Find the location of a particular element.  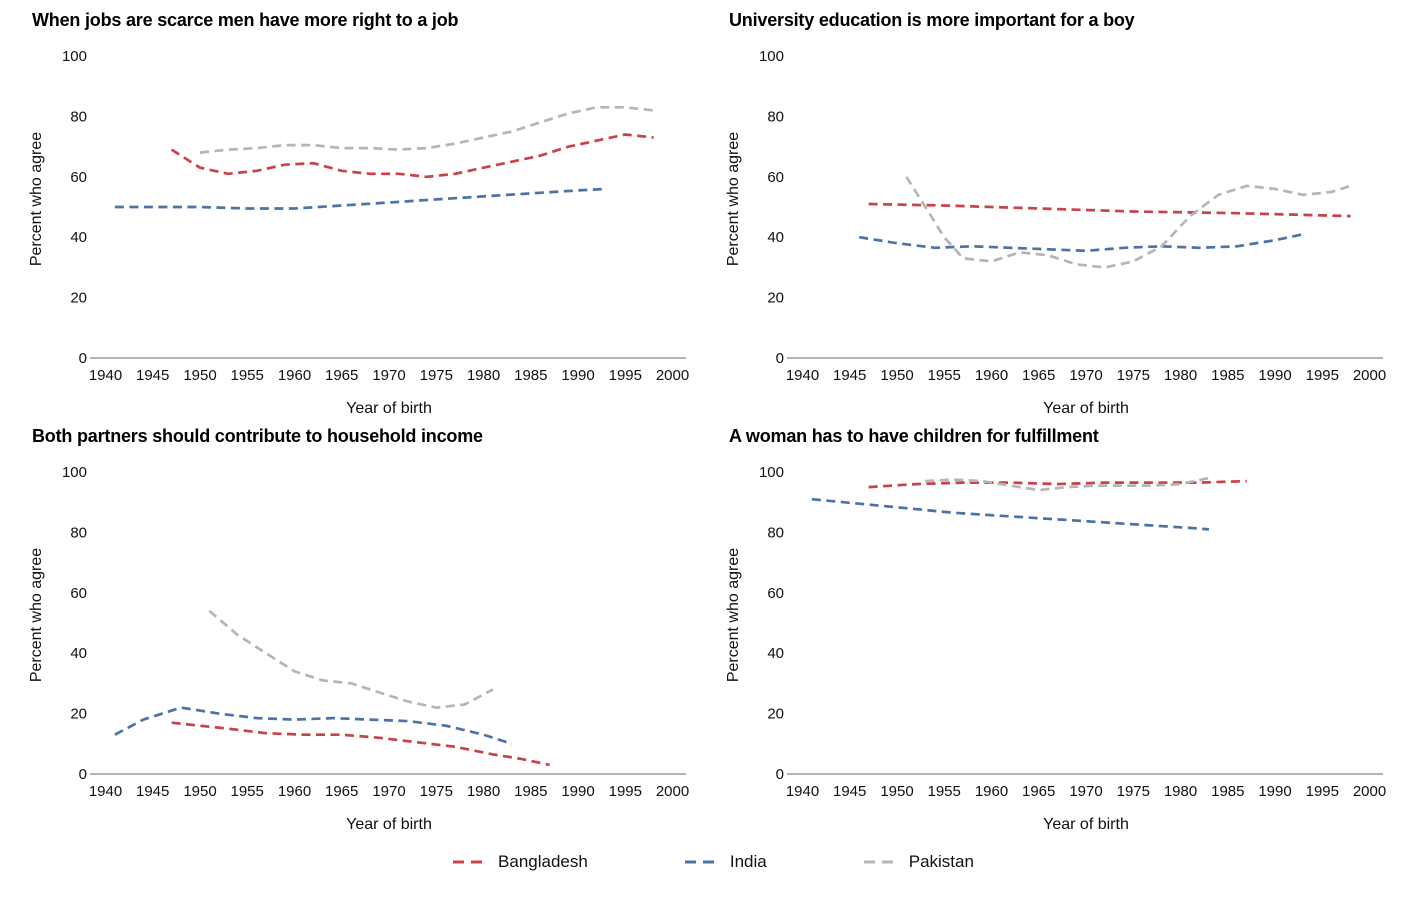

legend-item-pakistan: Pakistan is located at coordinates (918, 862).